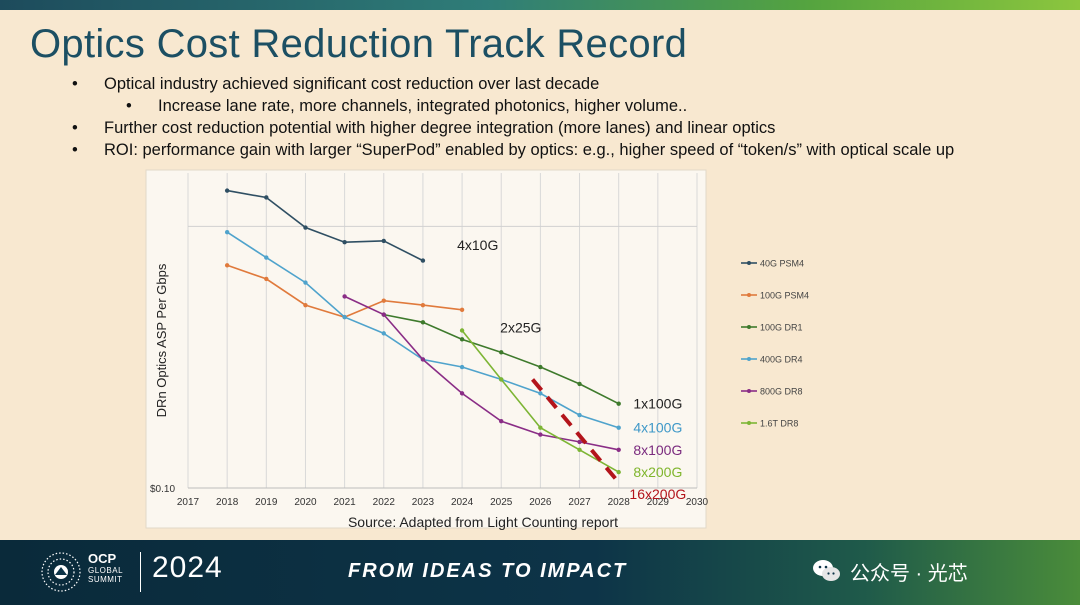 The image size is (1080, 605). Describe the element at coordinates (61, 572) in the screenshot. I see `ocp-logo-icon` at that location.